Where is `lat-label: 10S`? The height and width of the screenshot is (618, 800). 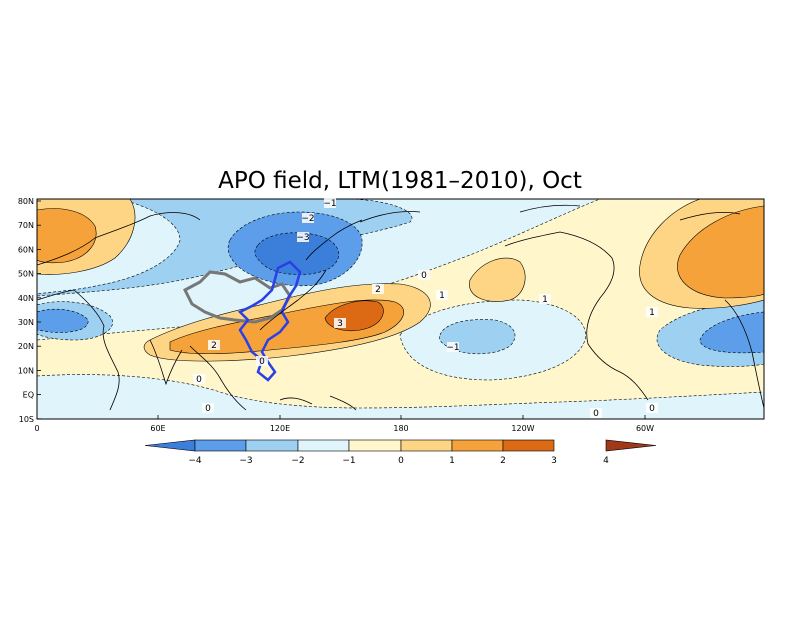
lat-label: 10S is located at coordinates (26, 419).